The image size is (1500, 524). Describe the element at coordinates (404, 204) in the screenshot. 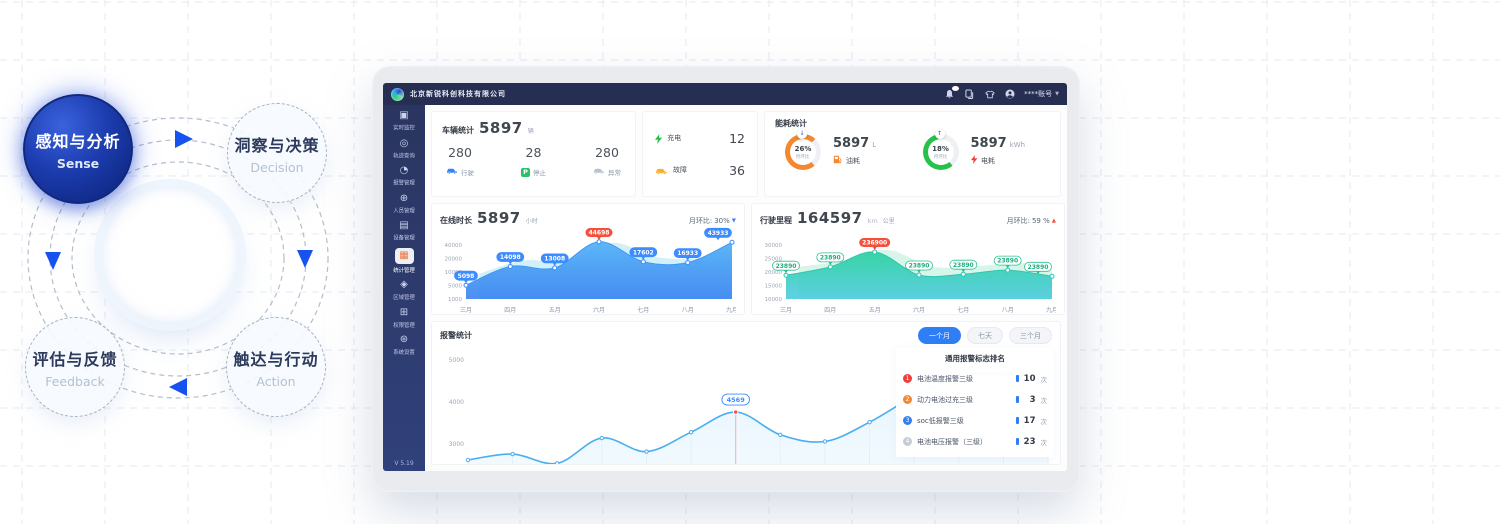

I see `sidebar-item-people: ⊕ 人员管理` at that location.